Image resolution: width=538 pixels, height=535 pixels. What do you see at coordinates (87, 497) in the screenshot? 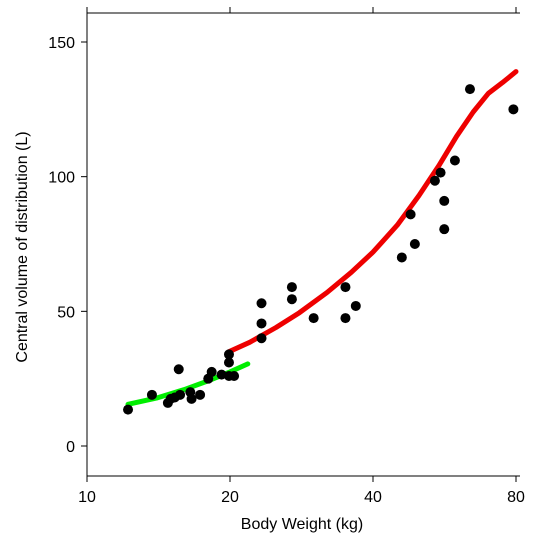
I see `x-tick-label: 10` at bounding box center [87, 497].